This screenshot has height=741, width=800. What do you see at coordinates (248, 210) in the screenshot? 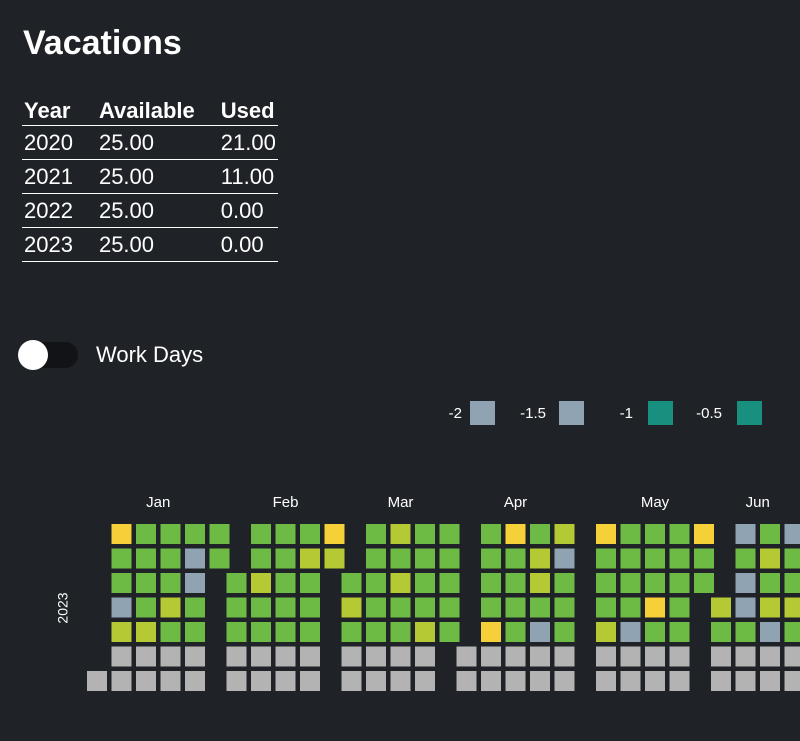
I see `table-cell: 0.00` at bounding box center [248, 210].